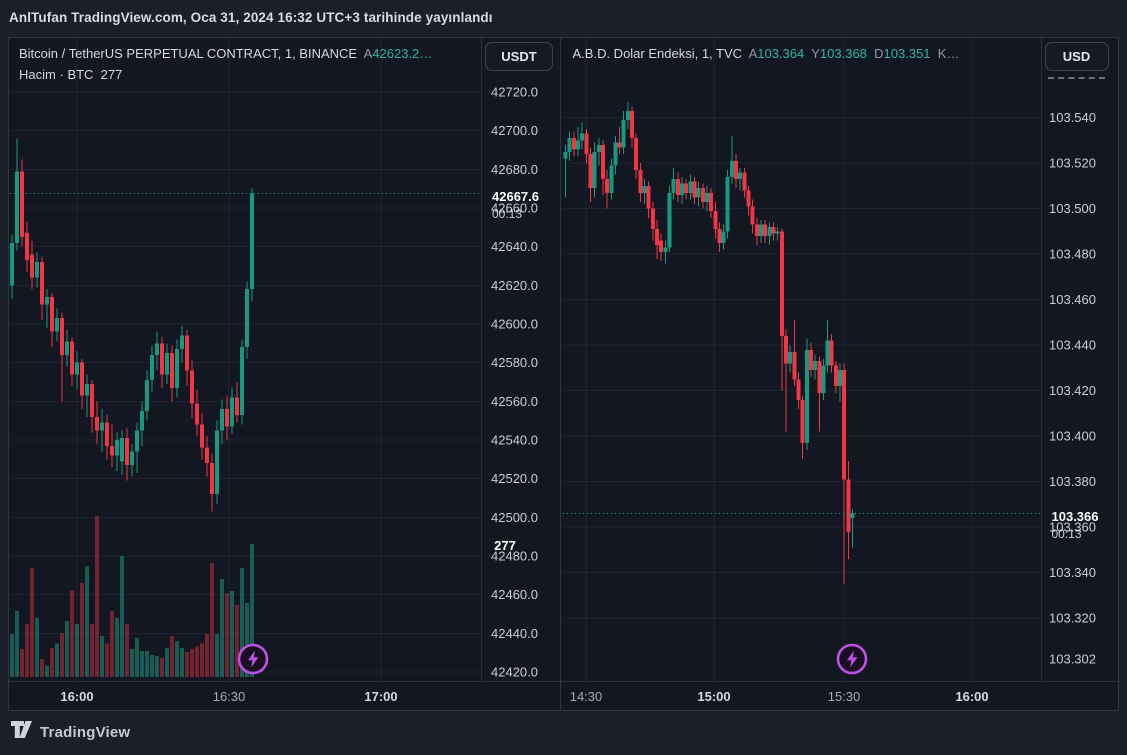  I want to click on clipped-price-label, so click(1076, 78).